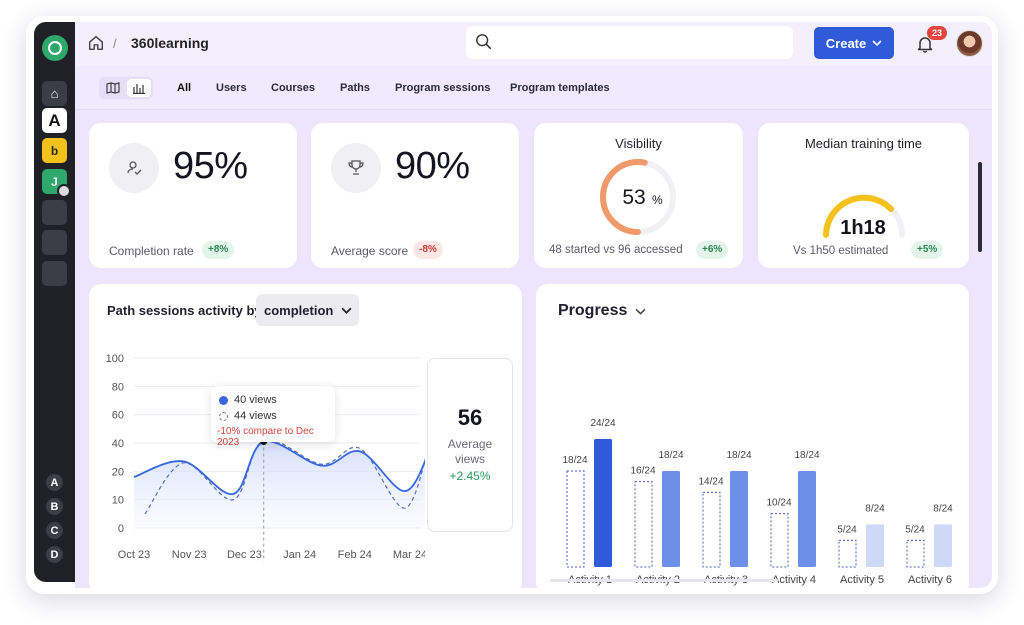 The height and width of the screenshot is (625, 1024). What do you see at coordinates (193, 195) in the screenshot?
I see `completion-card: 95% Completion rate +8%` at bounding box center [193, 195].